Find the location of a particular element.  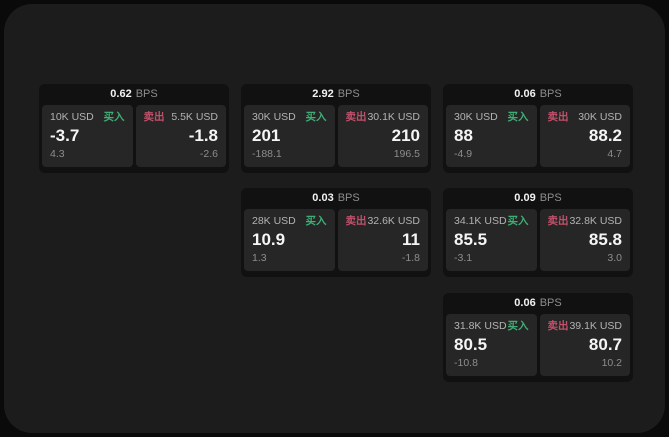

buy-header-row: 34.1K USD 买入 is located at coordinates (491, 221).